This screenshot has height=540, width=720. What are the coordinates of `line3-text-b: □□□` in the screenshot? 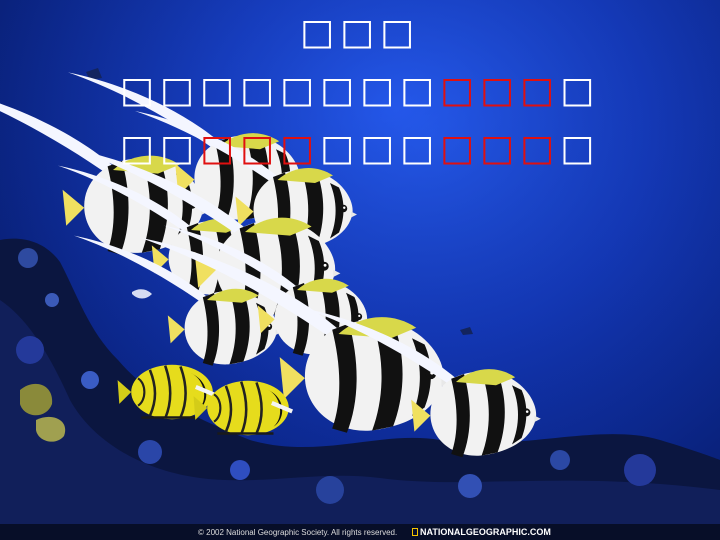 It's located at (380, 148).